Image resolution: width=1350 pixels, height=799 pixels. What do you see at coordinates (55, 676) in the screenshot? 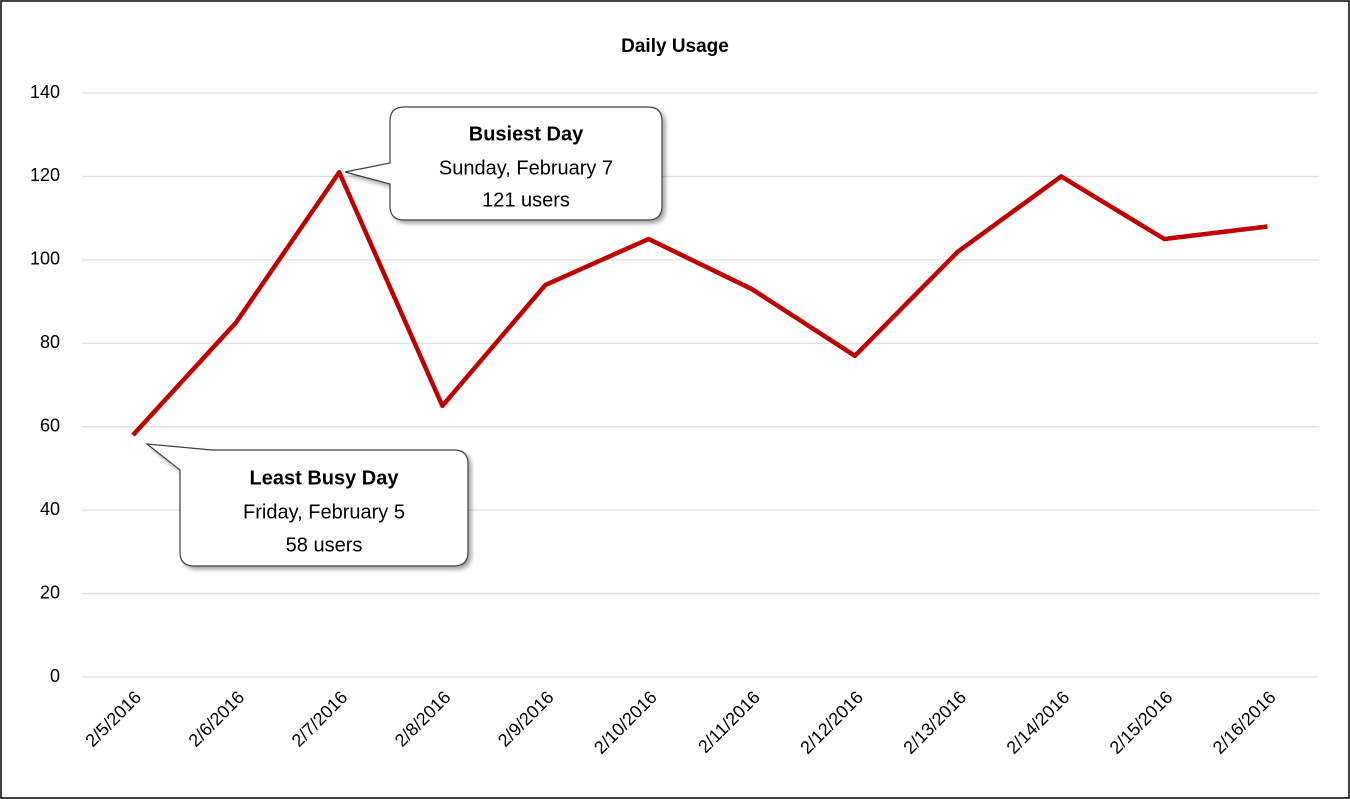
I see `y-tick-label: 0` at bounding box center [55, 676].